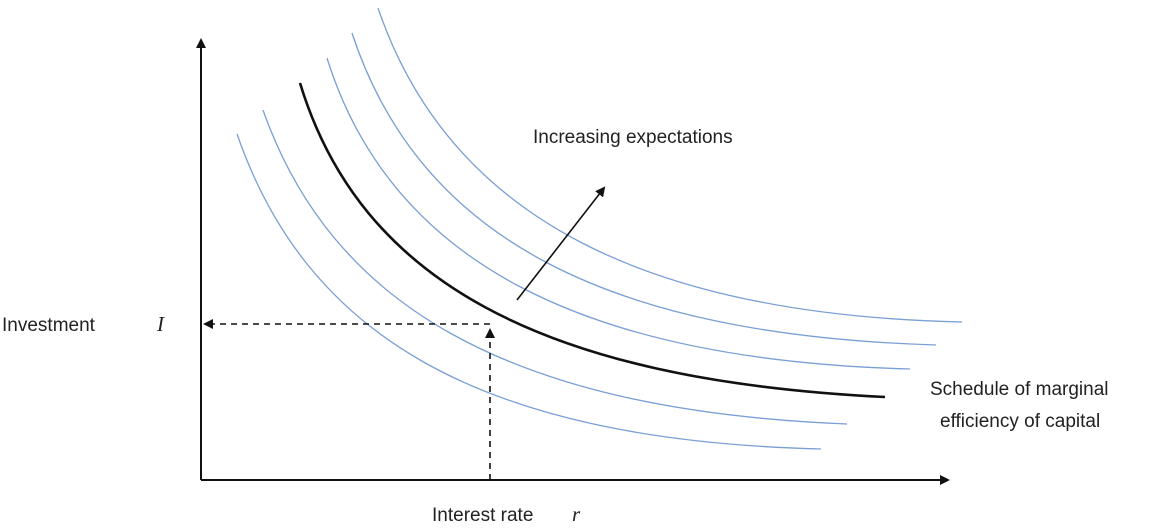  I want to click on y-axis-label: Investment, so click(49, 325).